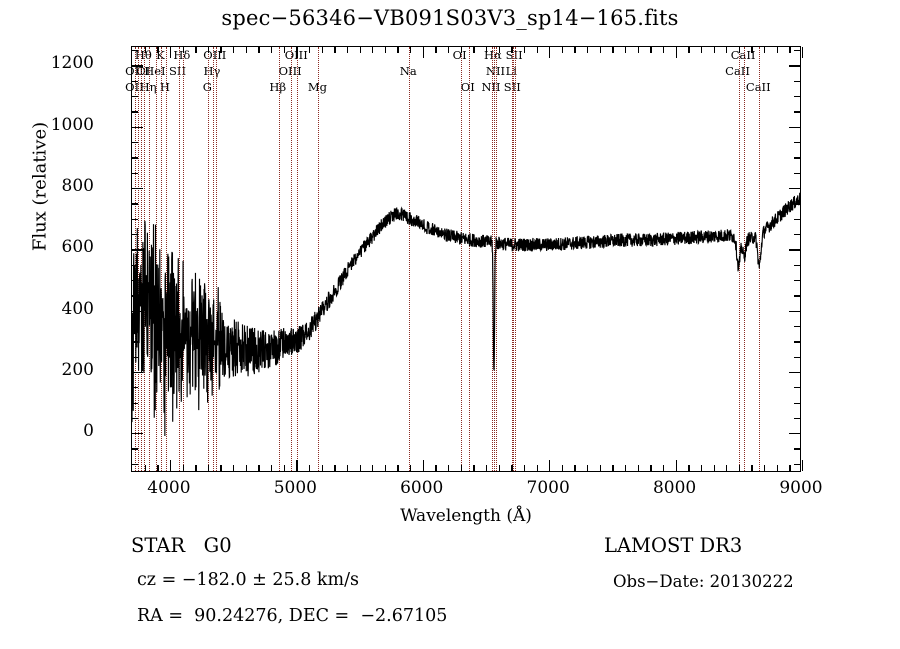  What do you see at coordinates (801, 488) in the screenshot?
I see `x-tick-label: 9000` at bounding box center [801, 488].